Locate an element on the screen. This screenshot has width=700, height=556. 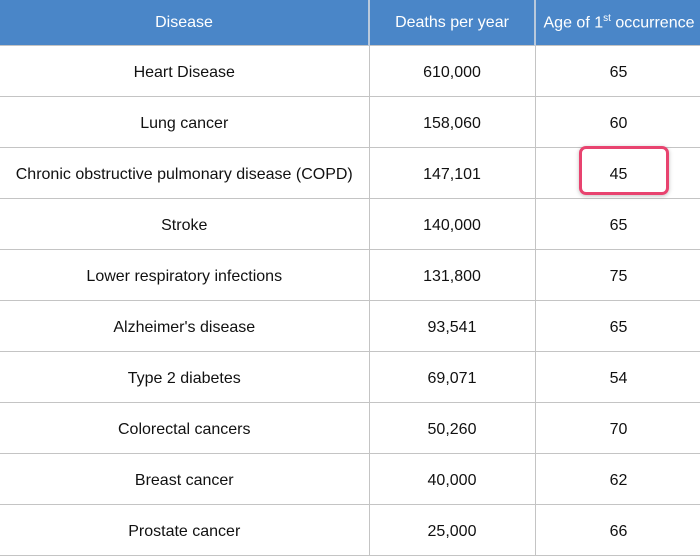
cell-disease: Colorectal cancers is located at coordinates (185, 428).